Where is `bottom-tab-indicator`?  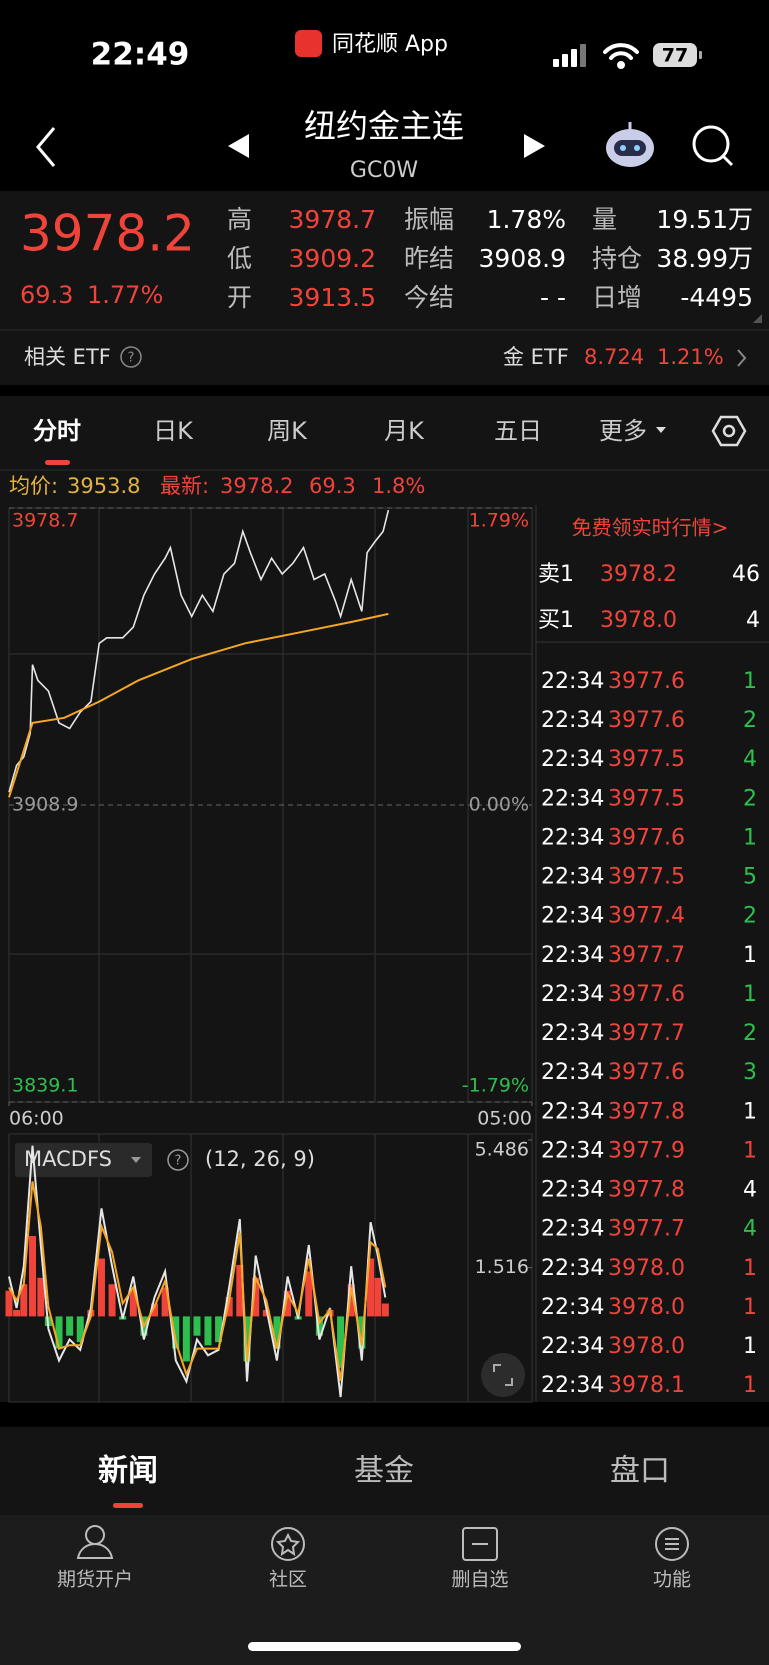 bottom-tab-indicator is located at coordinates (128, 1505).